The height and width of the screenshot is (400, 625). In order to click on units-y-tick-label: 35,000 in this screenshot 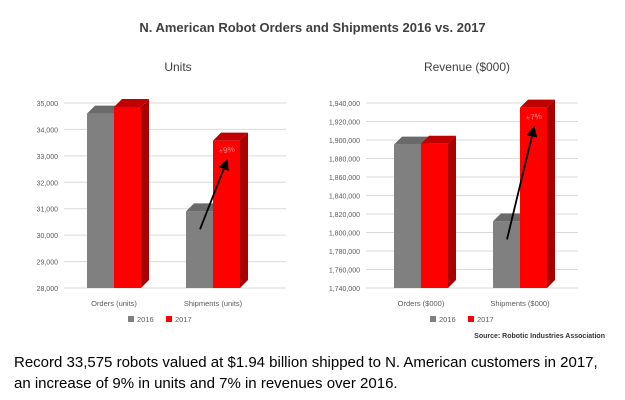, I will do `click(48, 104)`.